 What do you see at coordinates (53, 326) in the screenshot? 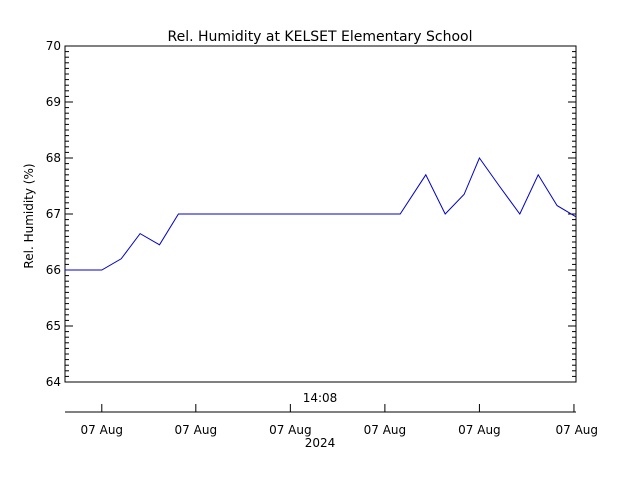
I see `y-tick-label: 65` at bounding box center [53, 326].